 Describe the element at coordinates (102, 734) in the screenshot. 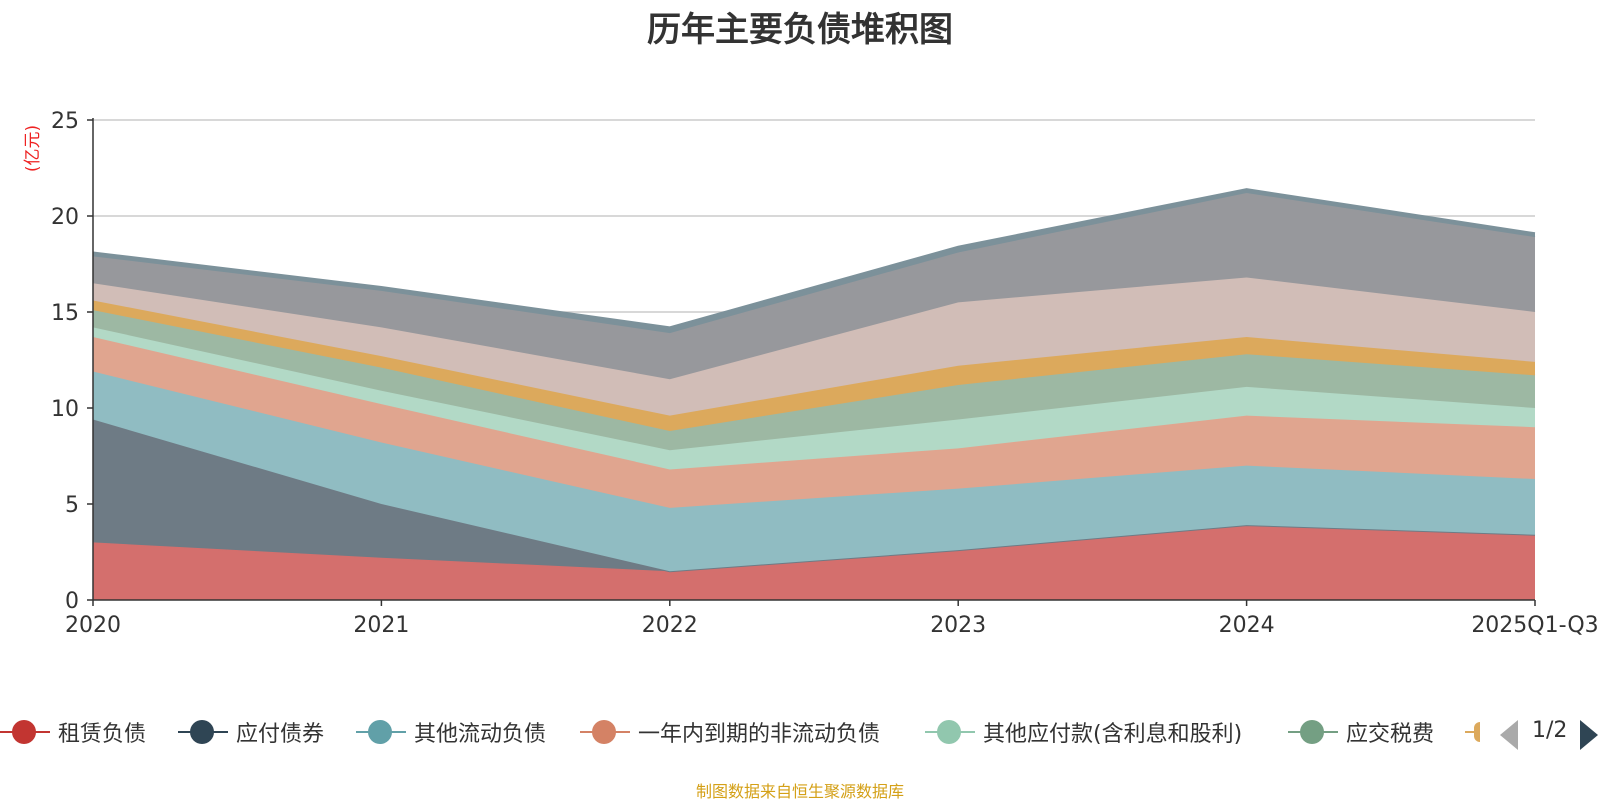

I see `legend-label: 租赁负债` at that location.